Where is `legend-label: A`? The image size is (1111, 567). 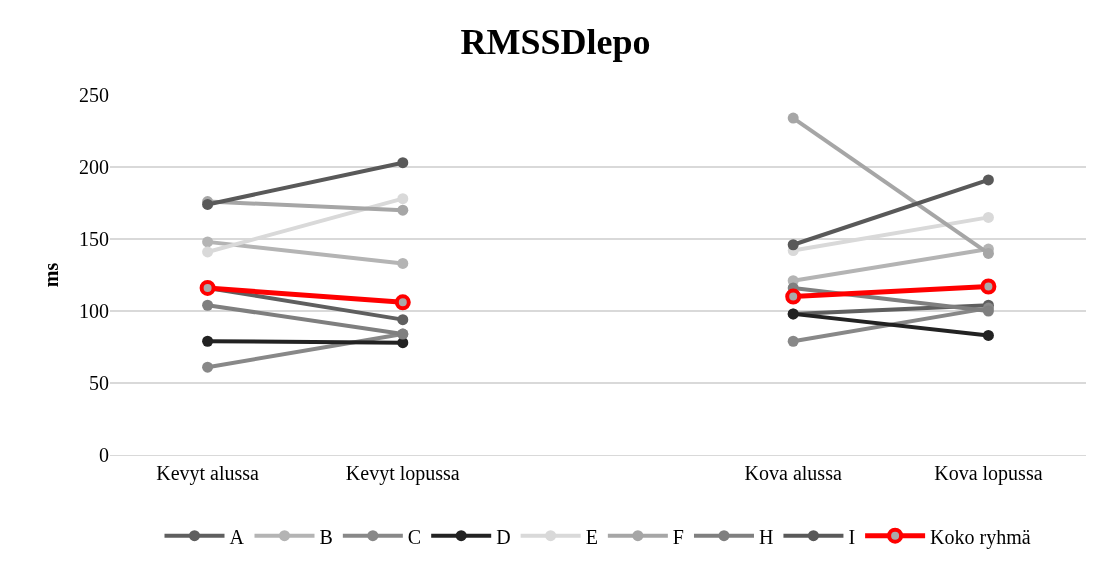
legend-label: A is located at coordinates (237, 536).